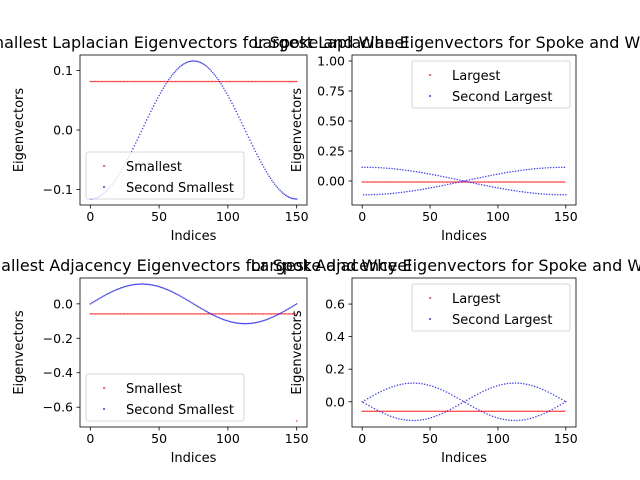  I want to click on y-tick-label: 1.00, so click(331, 61).